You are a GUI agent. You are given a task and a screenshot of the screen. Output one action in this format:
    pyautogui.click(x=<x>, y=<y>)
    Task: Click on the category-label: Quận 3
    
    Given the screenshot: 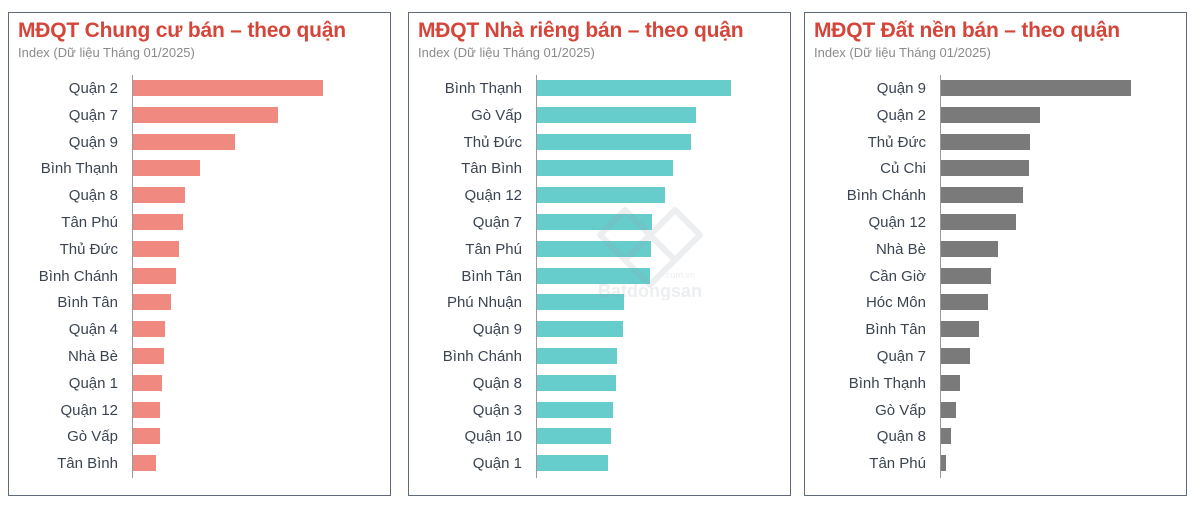 What is the action you would take?
    pyautogui.click(x=497, y=410)
    